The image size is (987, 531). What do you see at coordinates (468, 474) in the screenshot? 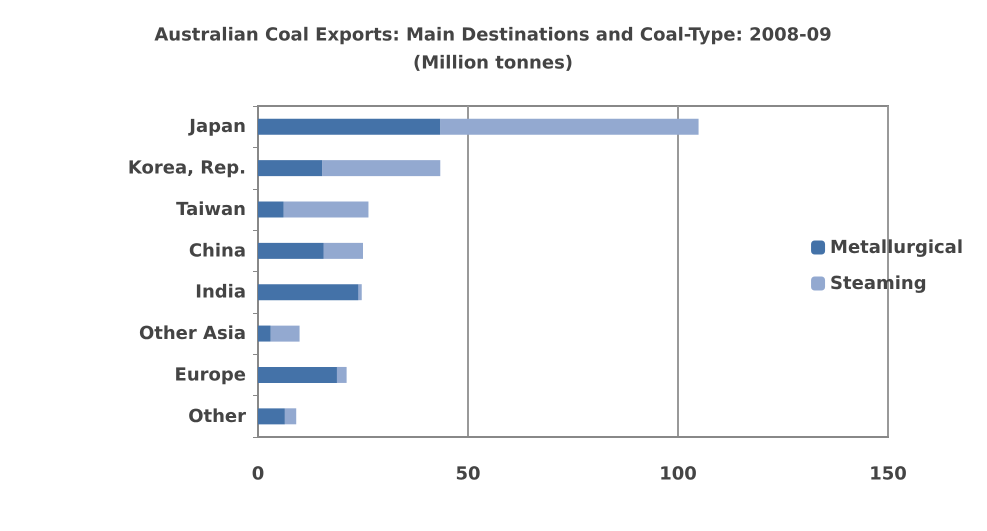
I see `x-tick-label: 50` at bounding box center [468, 474].